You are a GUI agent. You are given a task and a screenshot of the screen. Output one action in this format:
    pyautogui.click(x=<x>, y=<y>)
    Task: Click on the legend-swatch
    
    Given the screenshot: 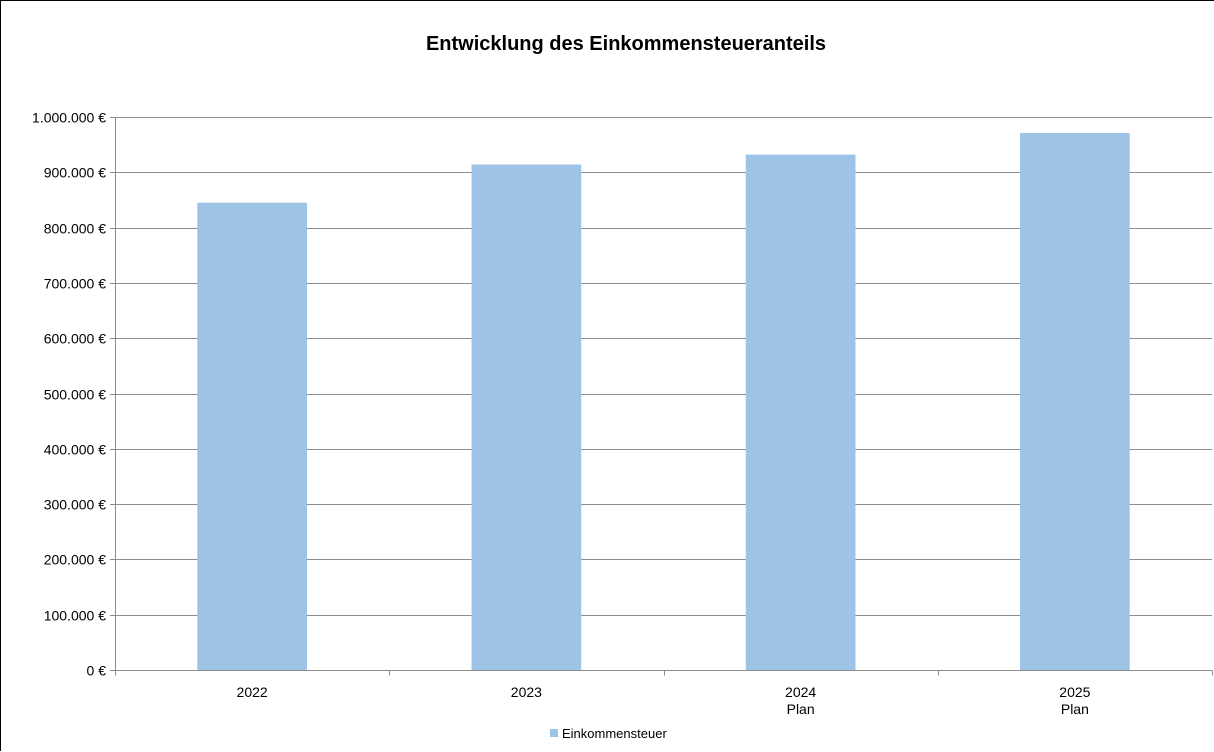 What is the action you would take?
    pyautogui.click(x=554, y=733)
    